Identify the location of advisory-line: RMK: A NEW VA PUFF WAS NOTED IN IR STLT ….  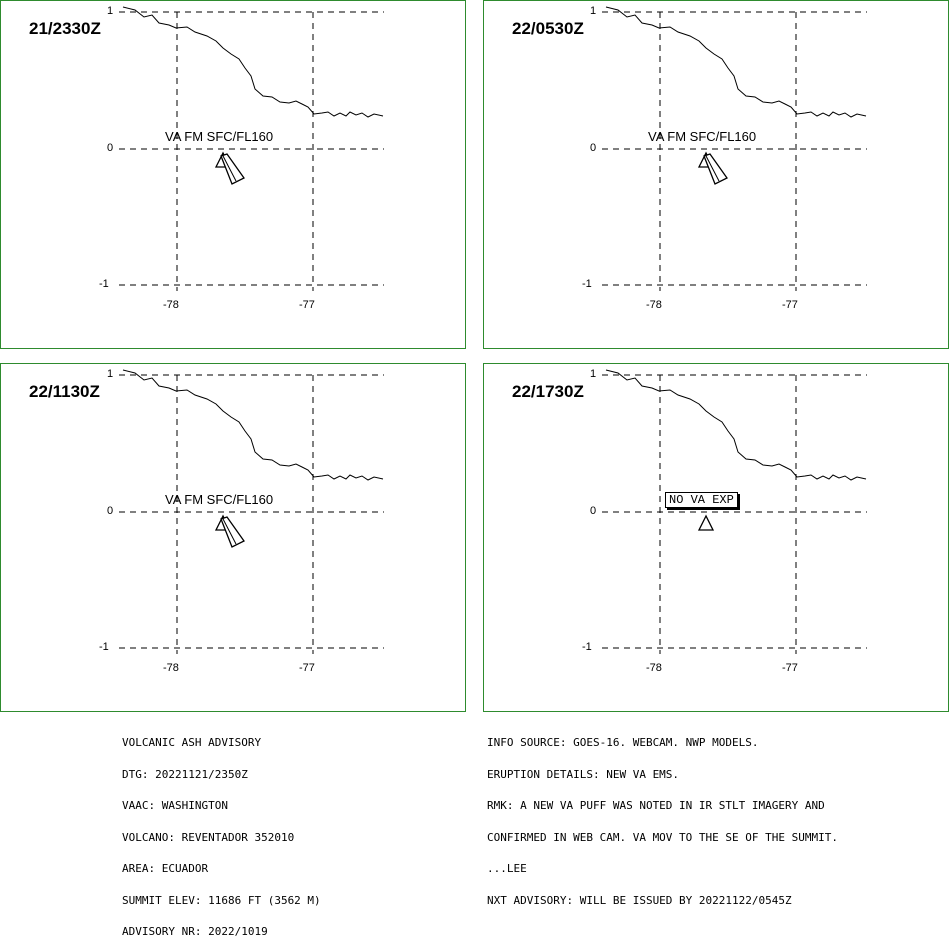
(656, 805).